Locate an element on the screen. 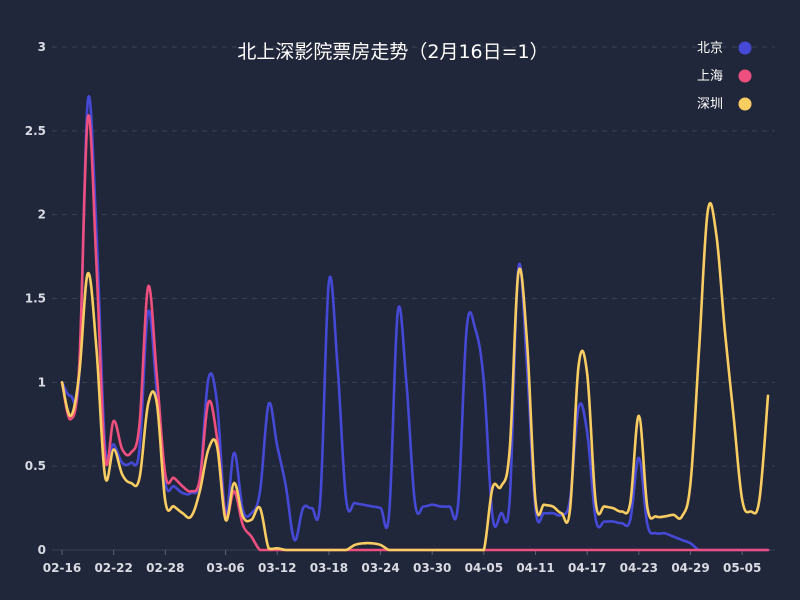  x-tick-label: 05-05 is located at coordinates (742, 568).